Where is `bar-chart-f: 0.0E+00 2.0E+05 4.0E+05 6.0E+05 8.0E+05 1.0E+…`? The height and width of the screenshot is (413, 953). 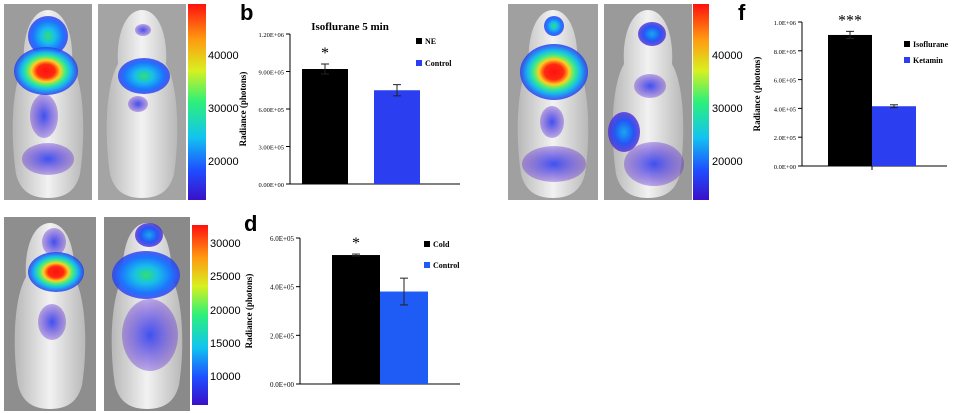 bar-chart-f: 0.0E+00 2.0E+05 4.0E+05 6.0E+05 8.0E+05 1.0E+… is located at coordinates (850, 91).